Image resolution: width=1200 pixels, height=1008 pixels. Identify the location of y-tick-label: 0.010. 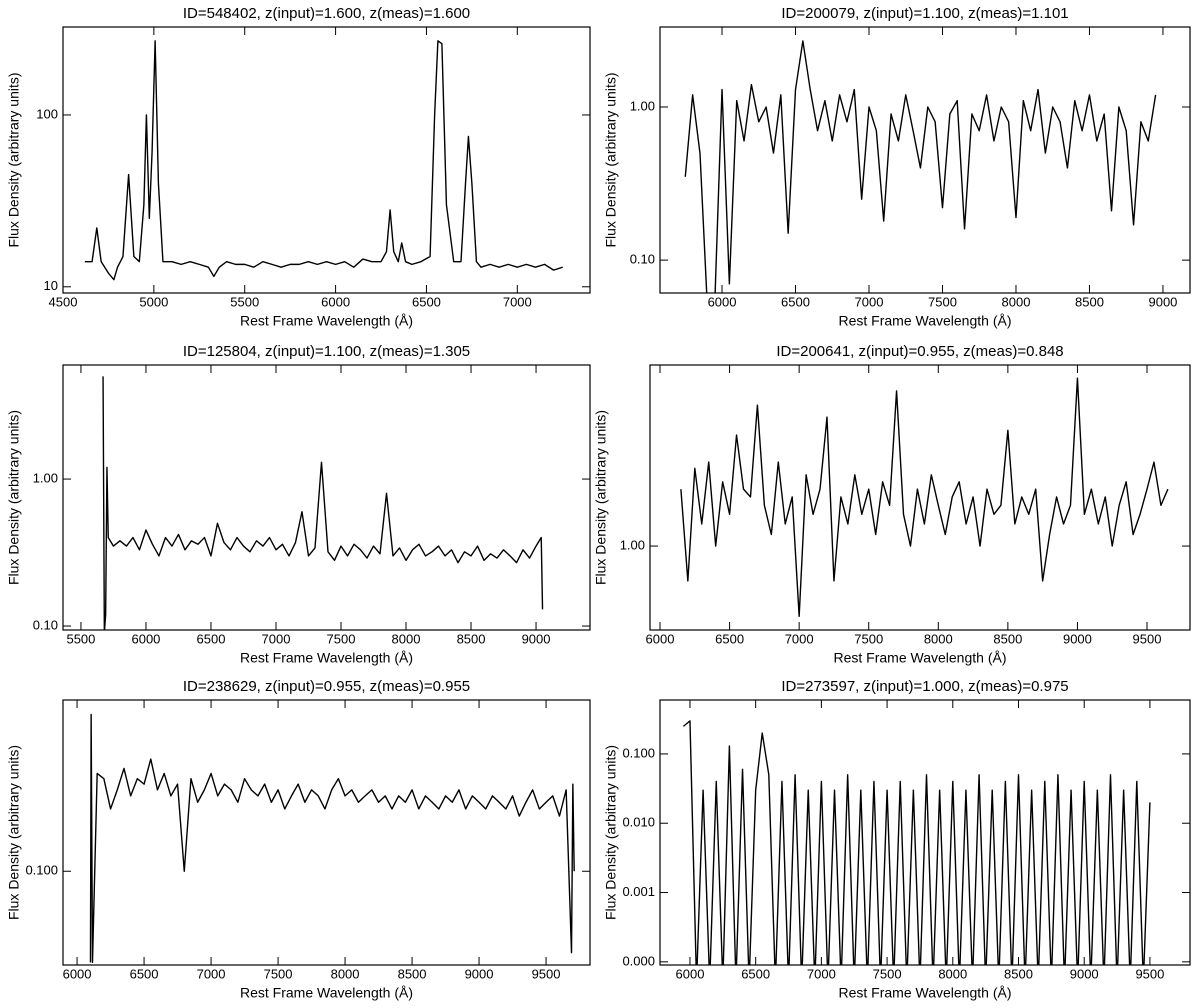
(638, 822).